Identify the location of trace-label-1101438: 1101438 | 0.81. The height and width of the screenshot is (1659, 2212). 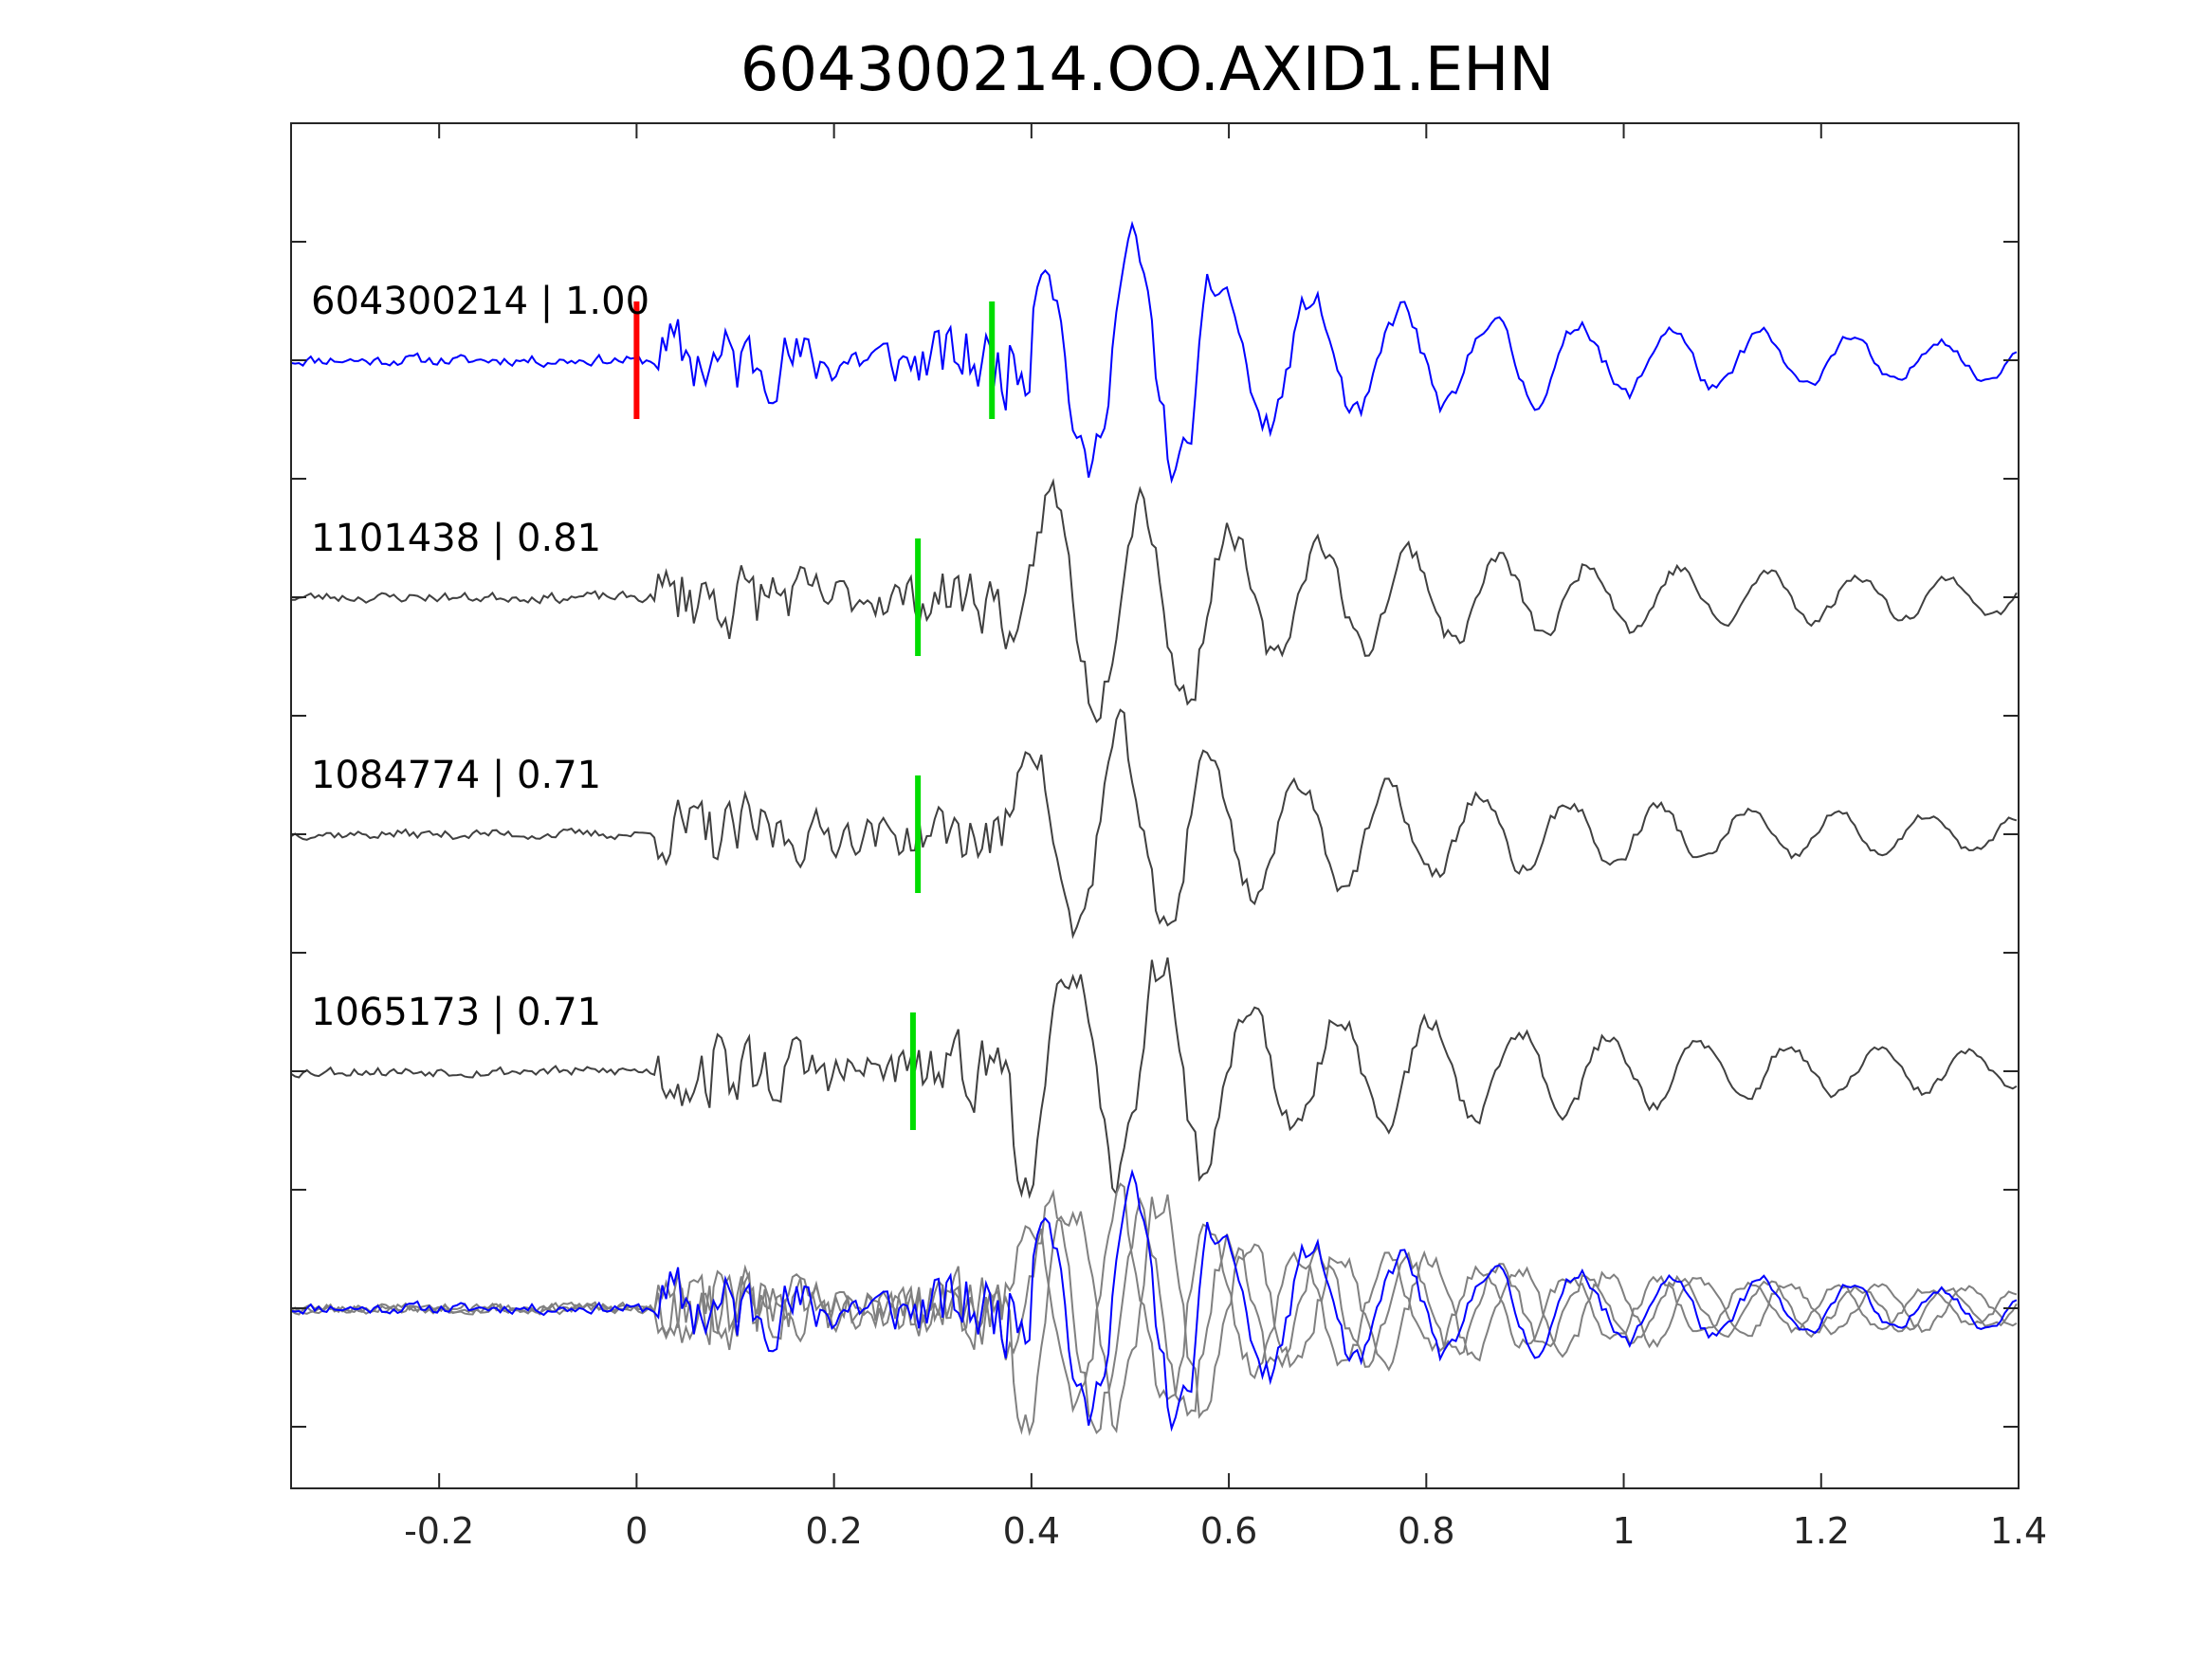
(456, 538).